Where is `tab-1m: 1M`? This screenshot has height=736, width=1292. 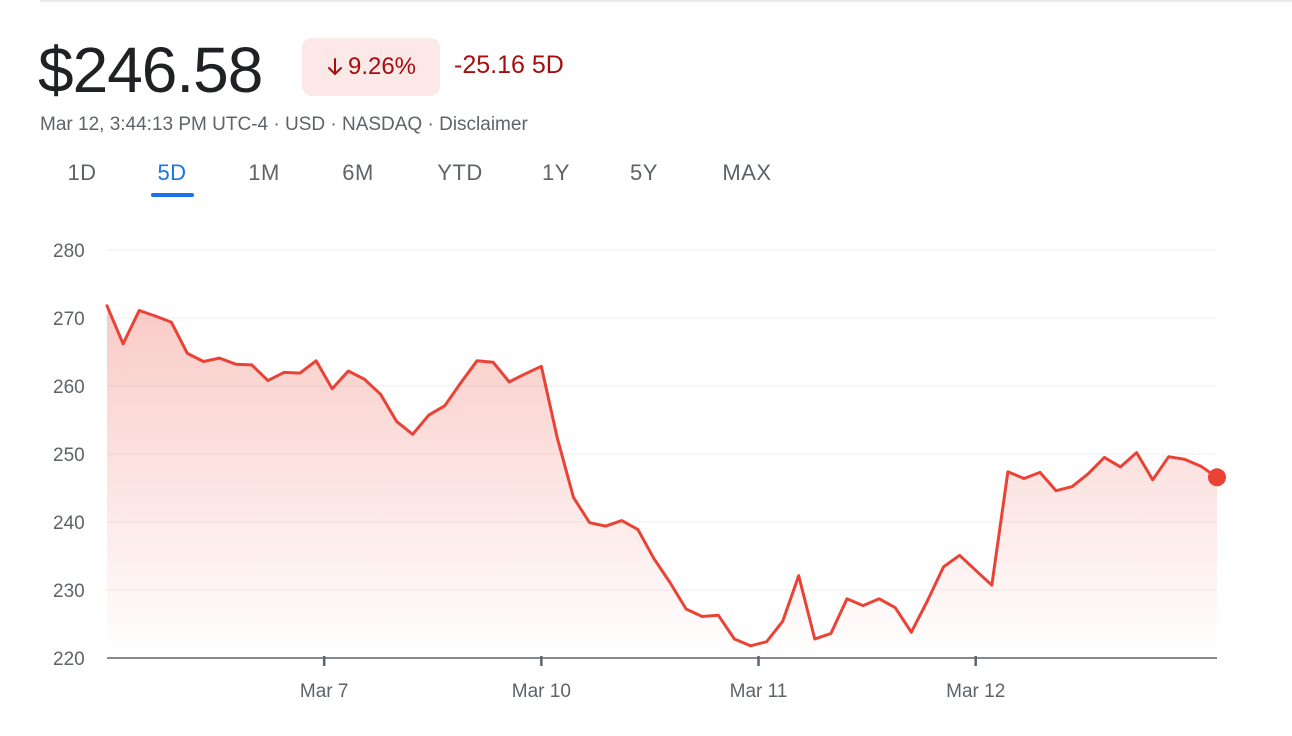
tab-1m: 1M is located at coordinates (264, 172).